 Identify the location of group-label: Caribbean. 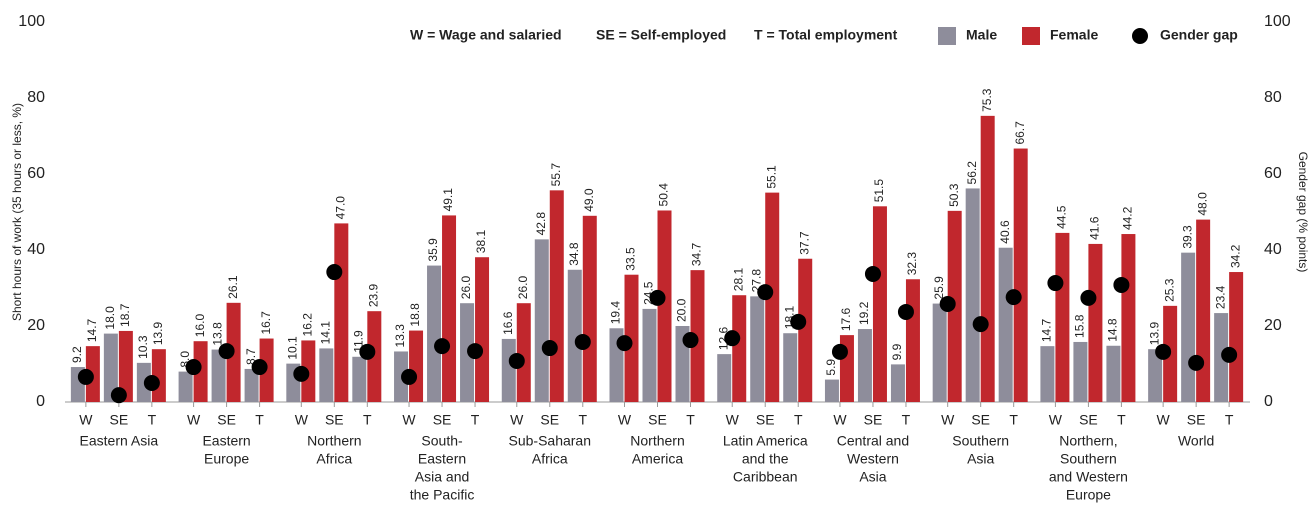
(765, 477).